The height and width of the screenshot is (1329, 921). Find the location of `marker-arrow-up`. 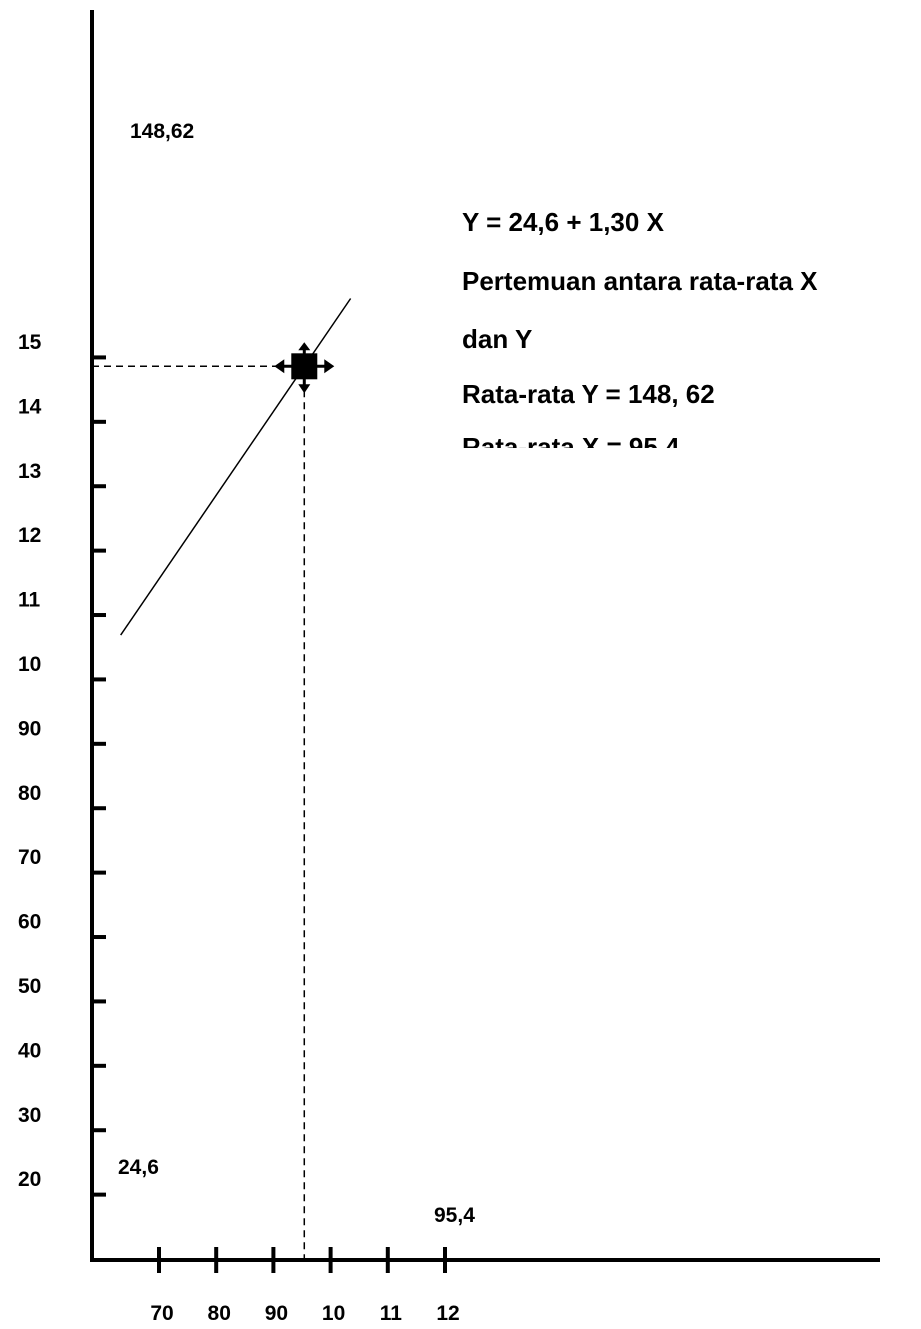

marker-arrow-up is located at coordinates (304, 346).